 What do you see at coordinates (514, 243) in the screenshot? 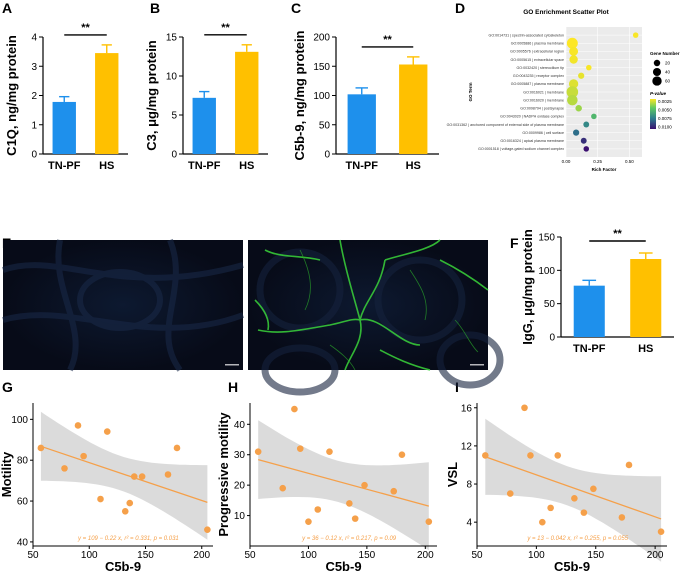
I see `panel-label-f: F` at bounding box center [514, 243].